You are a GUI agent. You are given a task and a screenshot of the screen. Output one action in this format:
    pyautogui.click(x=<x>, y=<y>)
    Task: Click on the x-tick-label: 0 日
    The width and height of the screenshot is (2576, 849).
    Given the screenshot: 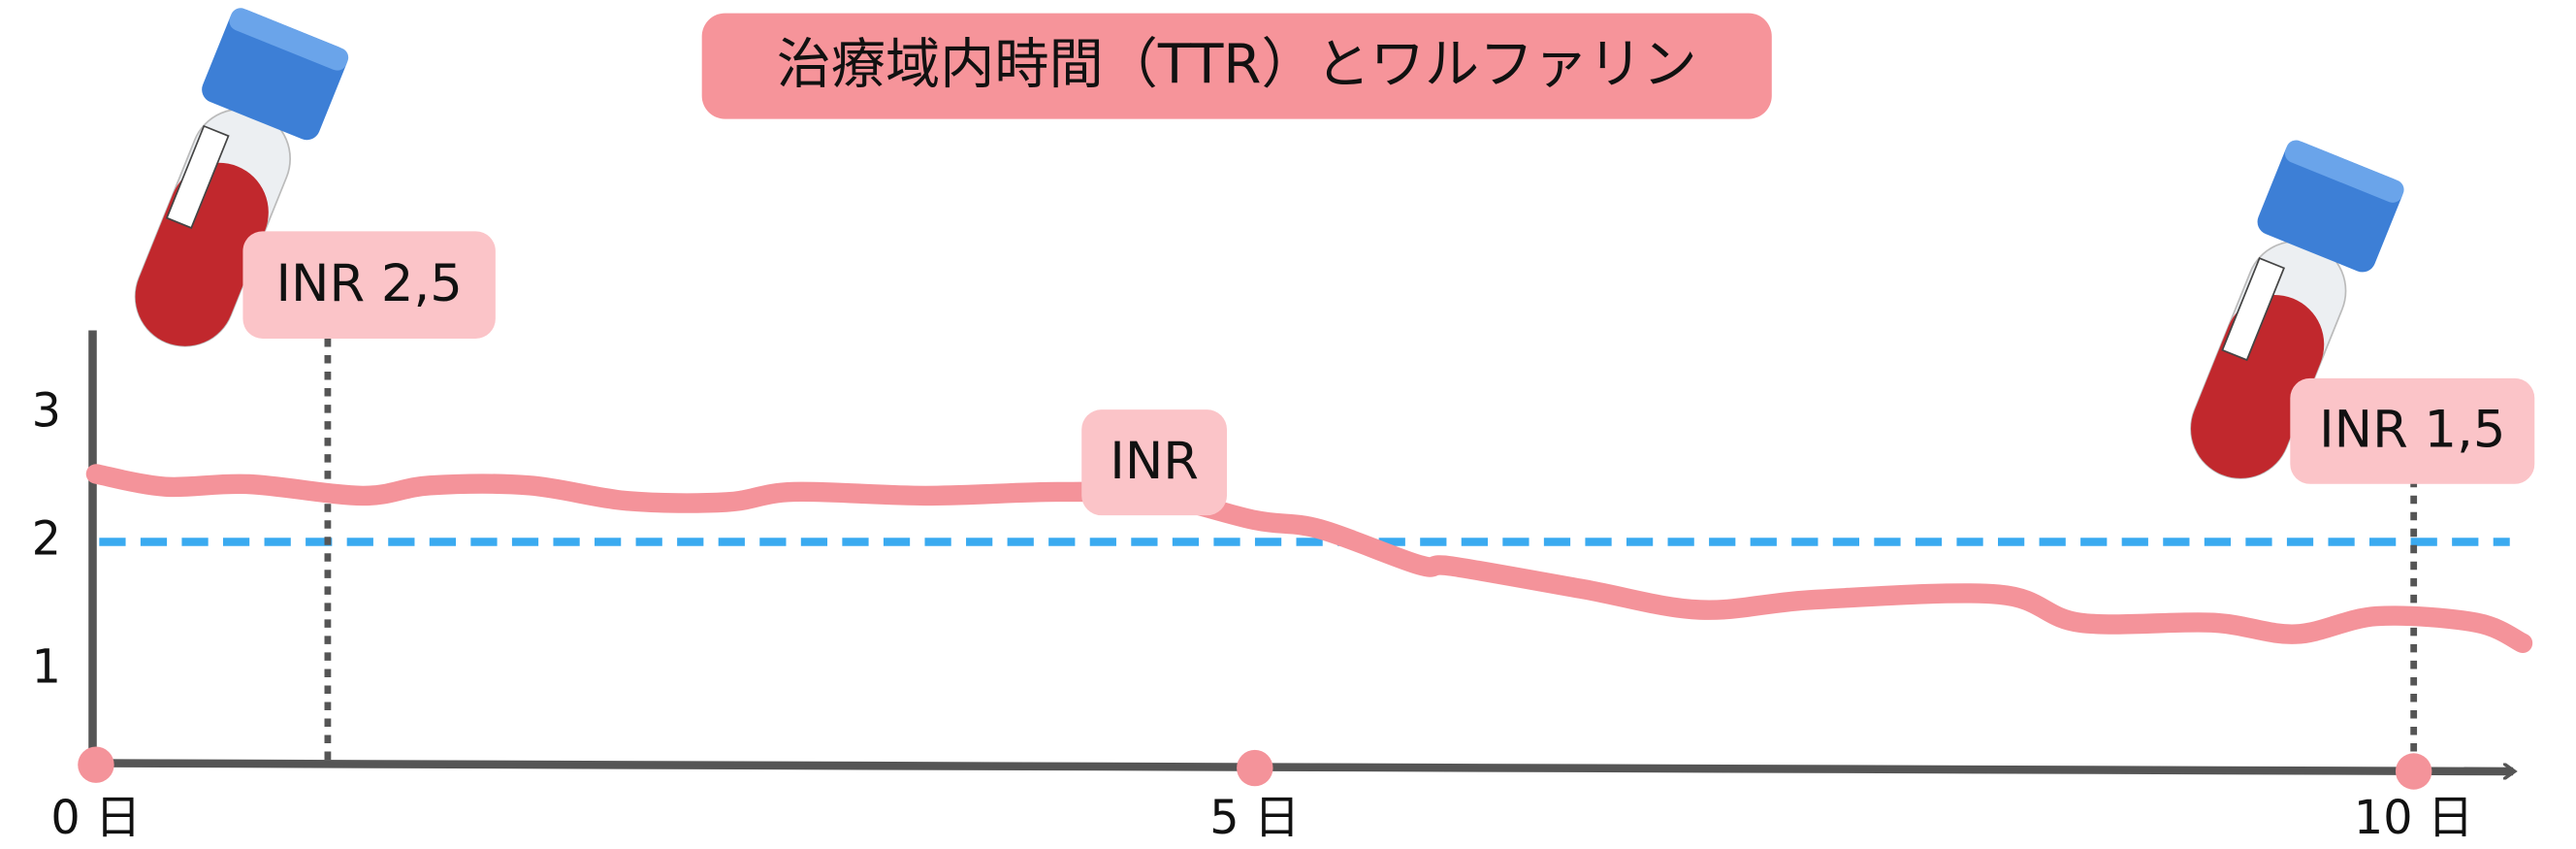 What is the action you would take?
    pyautogui.click(x=95, y=818)
    